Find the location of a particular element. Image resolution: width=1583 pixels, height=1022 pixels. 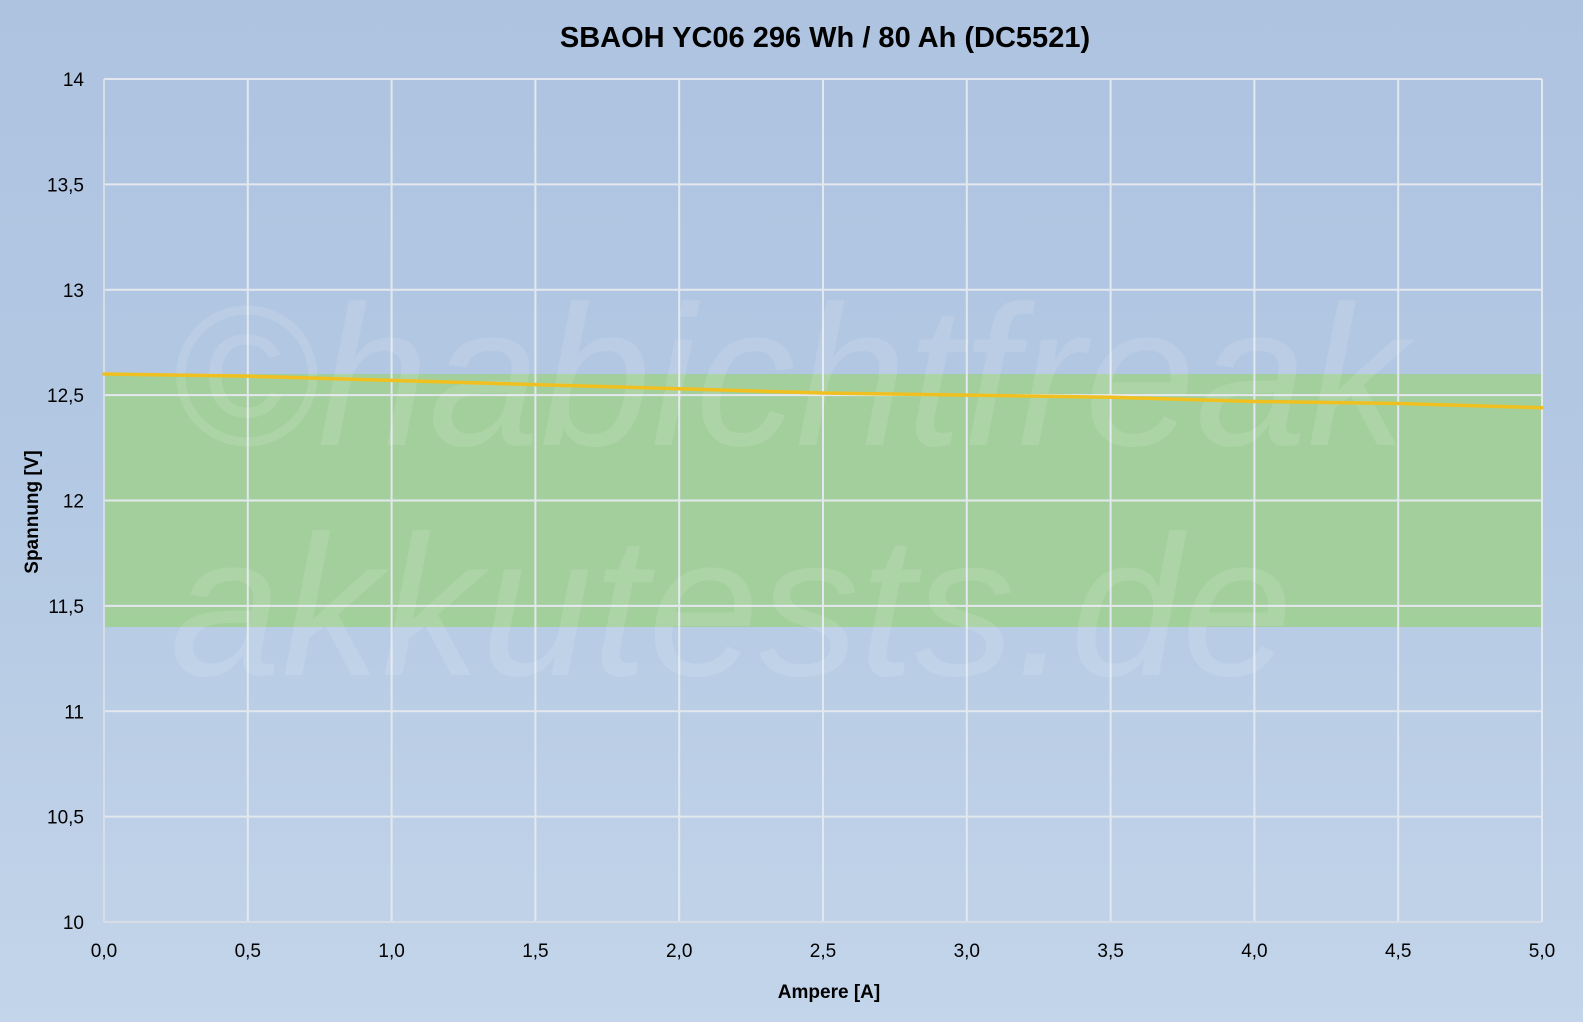

x-tick-label: 2,0 is located at coordinates (679, 951).